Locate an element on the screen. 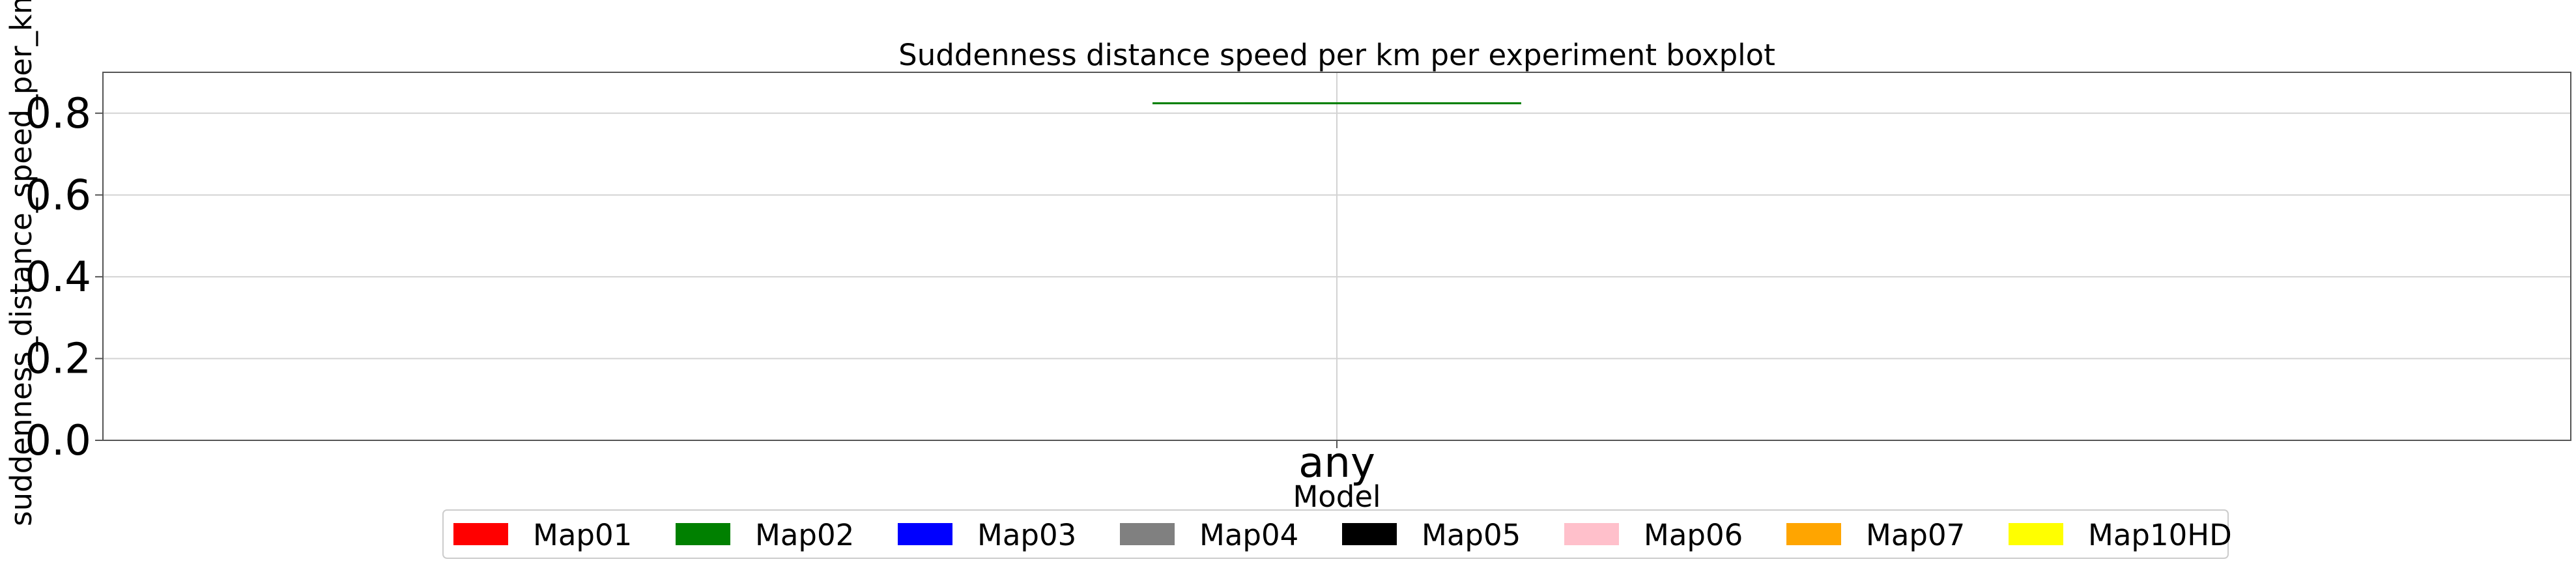  box-marks is located at coordinates (1336, 103).